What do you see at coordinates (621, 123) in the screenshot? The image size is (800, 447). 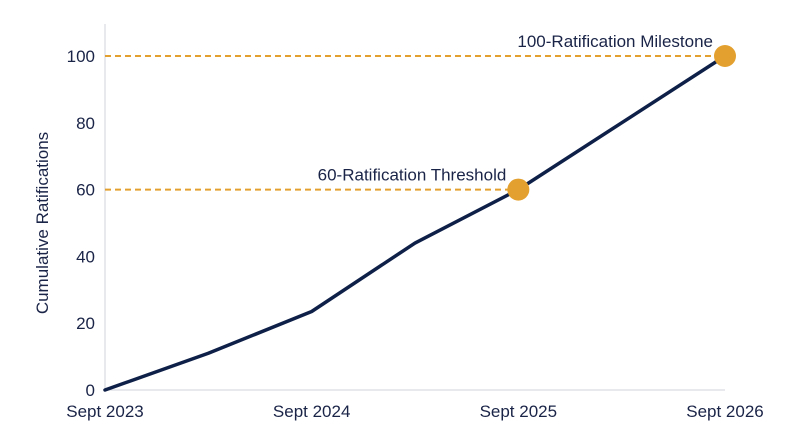 I see `annotation-markers` at bounding box center [621, 123].